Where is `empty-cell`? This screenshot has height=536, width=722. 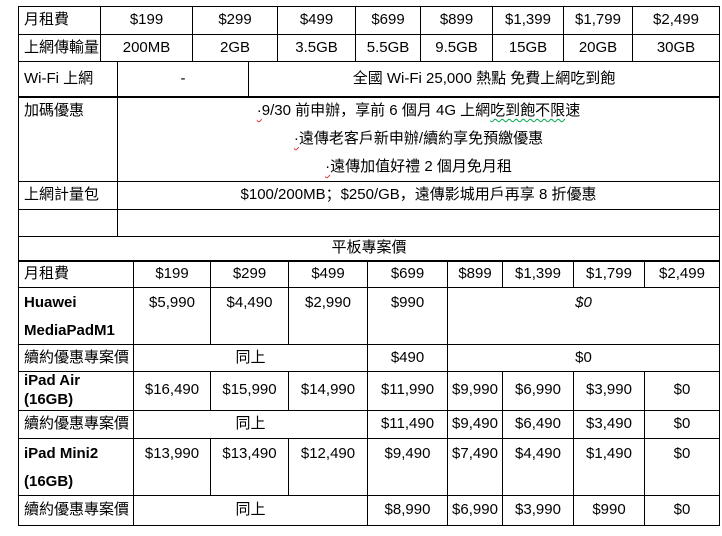 empty-cell is located at coordinates (68, 223).